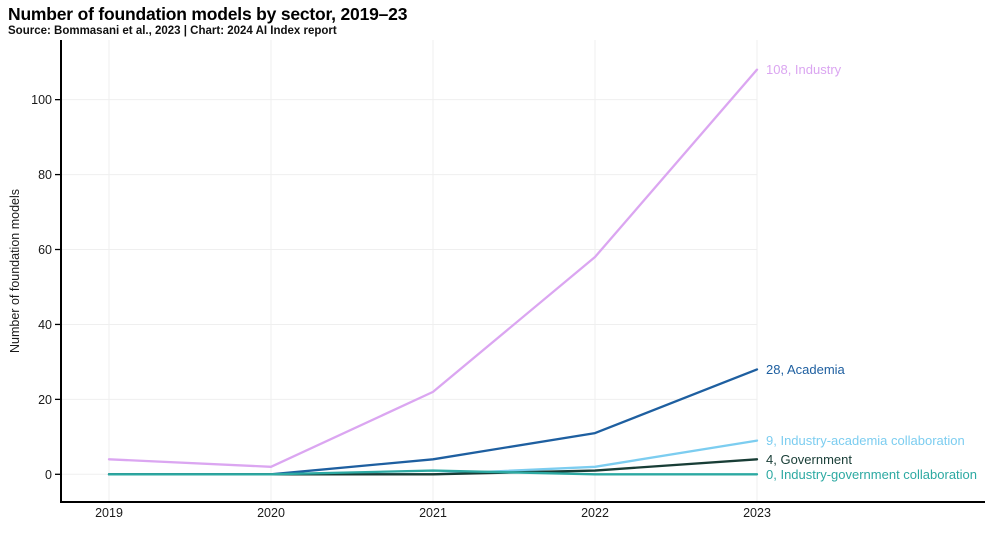 The width and height of the screenshot is (1000, 533). I want to click on y-tick-label-60: 60, so click(45, 250).